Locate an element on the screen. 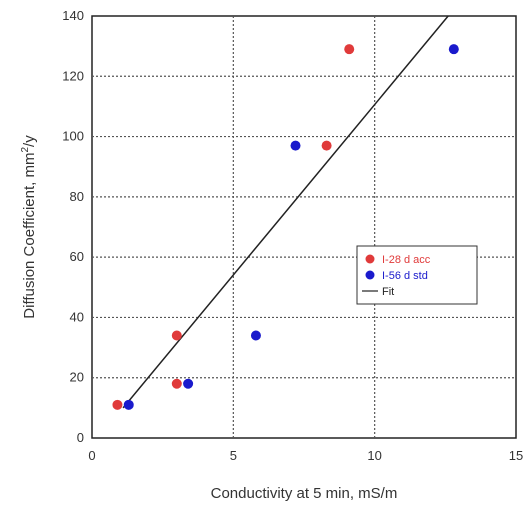 Image resolution: width=528 pixels, height=508 pixels. y-tick-label: 40 is located at coordinates (77, 316).